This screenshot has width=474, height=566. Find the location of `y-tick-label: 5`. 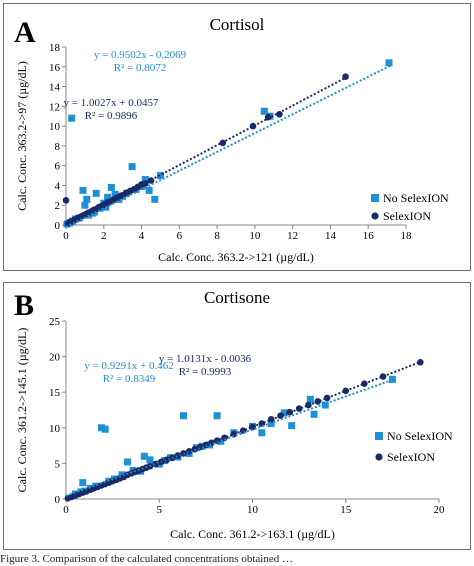

y-tick-label: 5 is located at coordinates (58, 464).